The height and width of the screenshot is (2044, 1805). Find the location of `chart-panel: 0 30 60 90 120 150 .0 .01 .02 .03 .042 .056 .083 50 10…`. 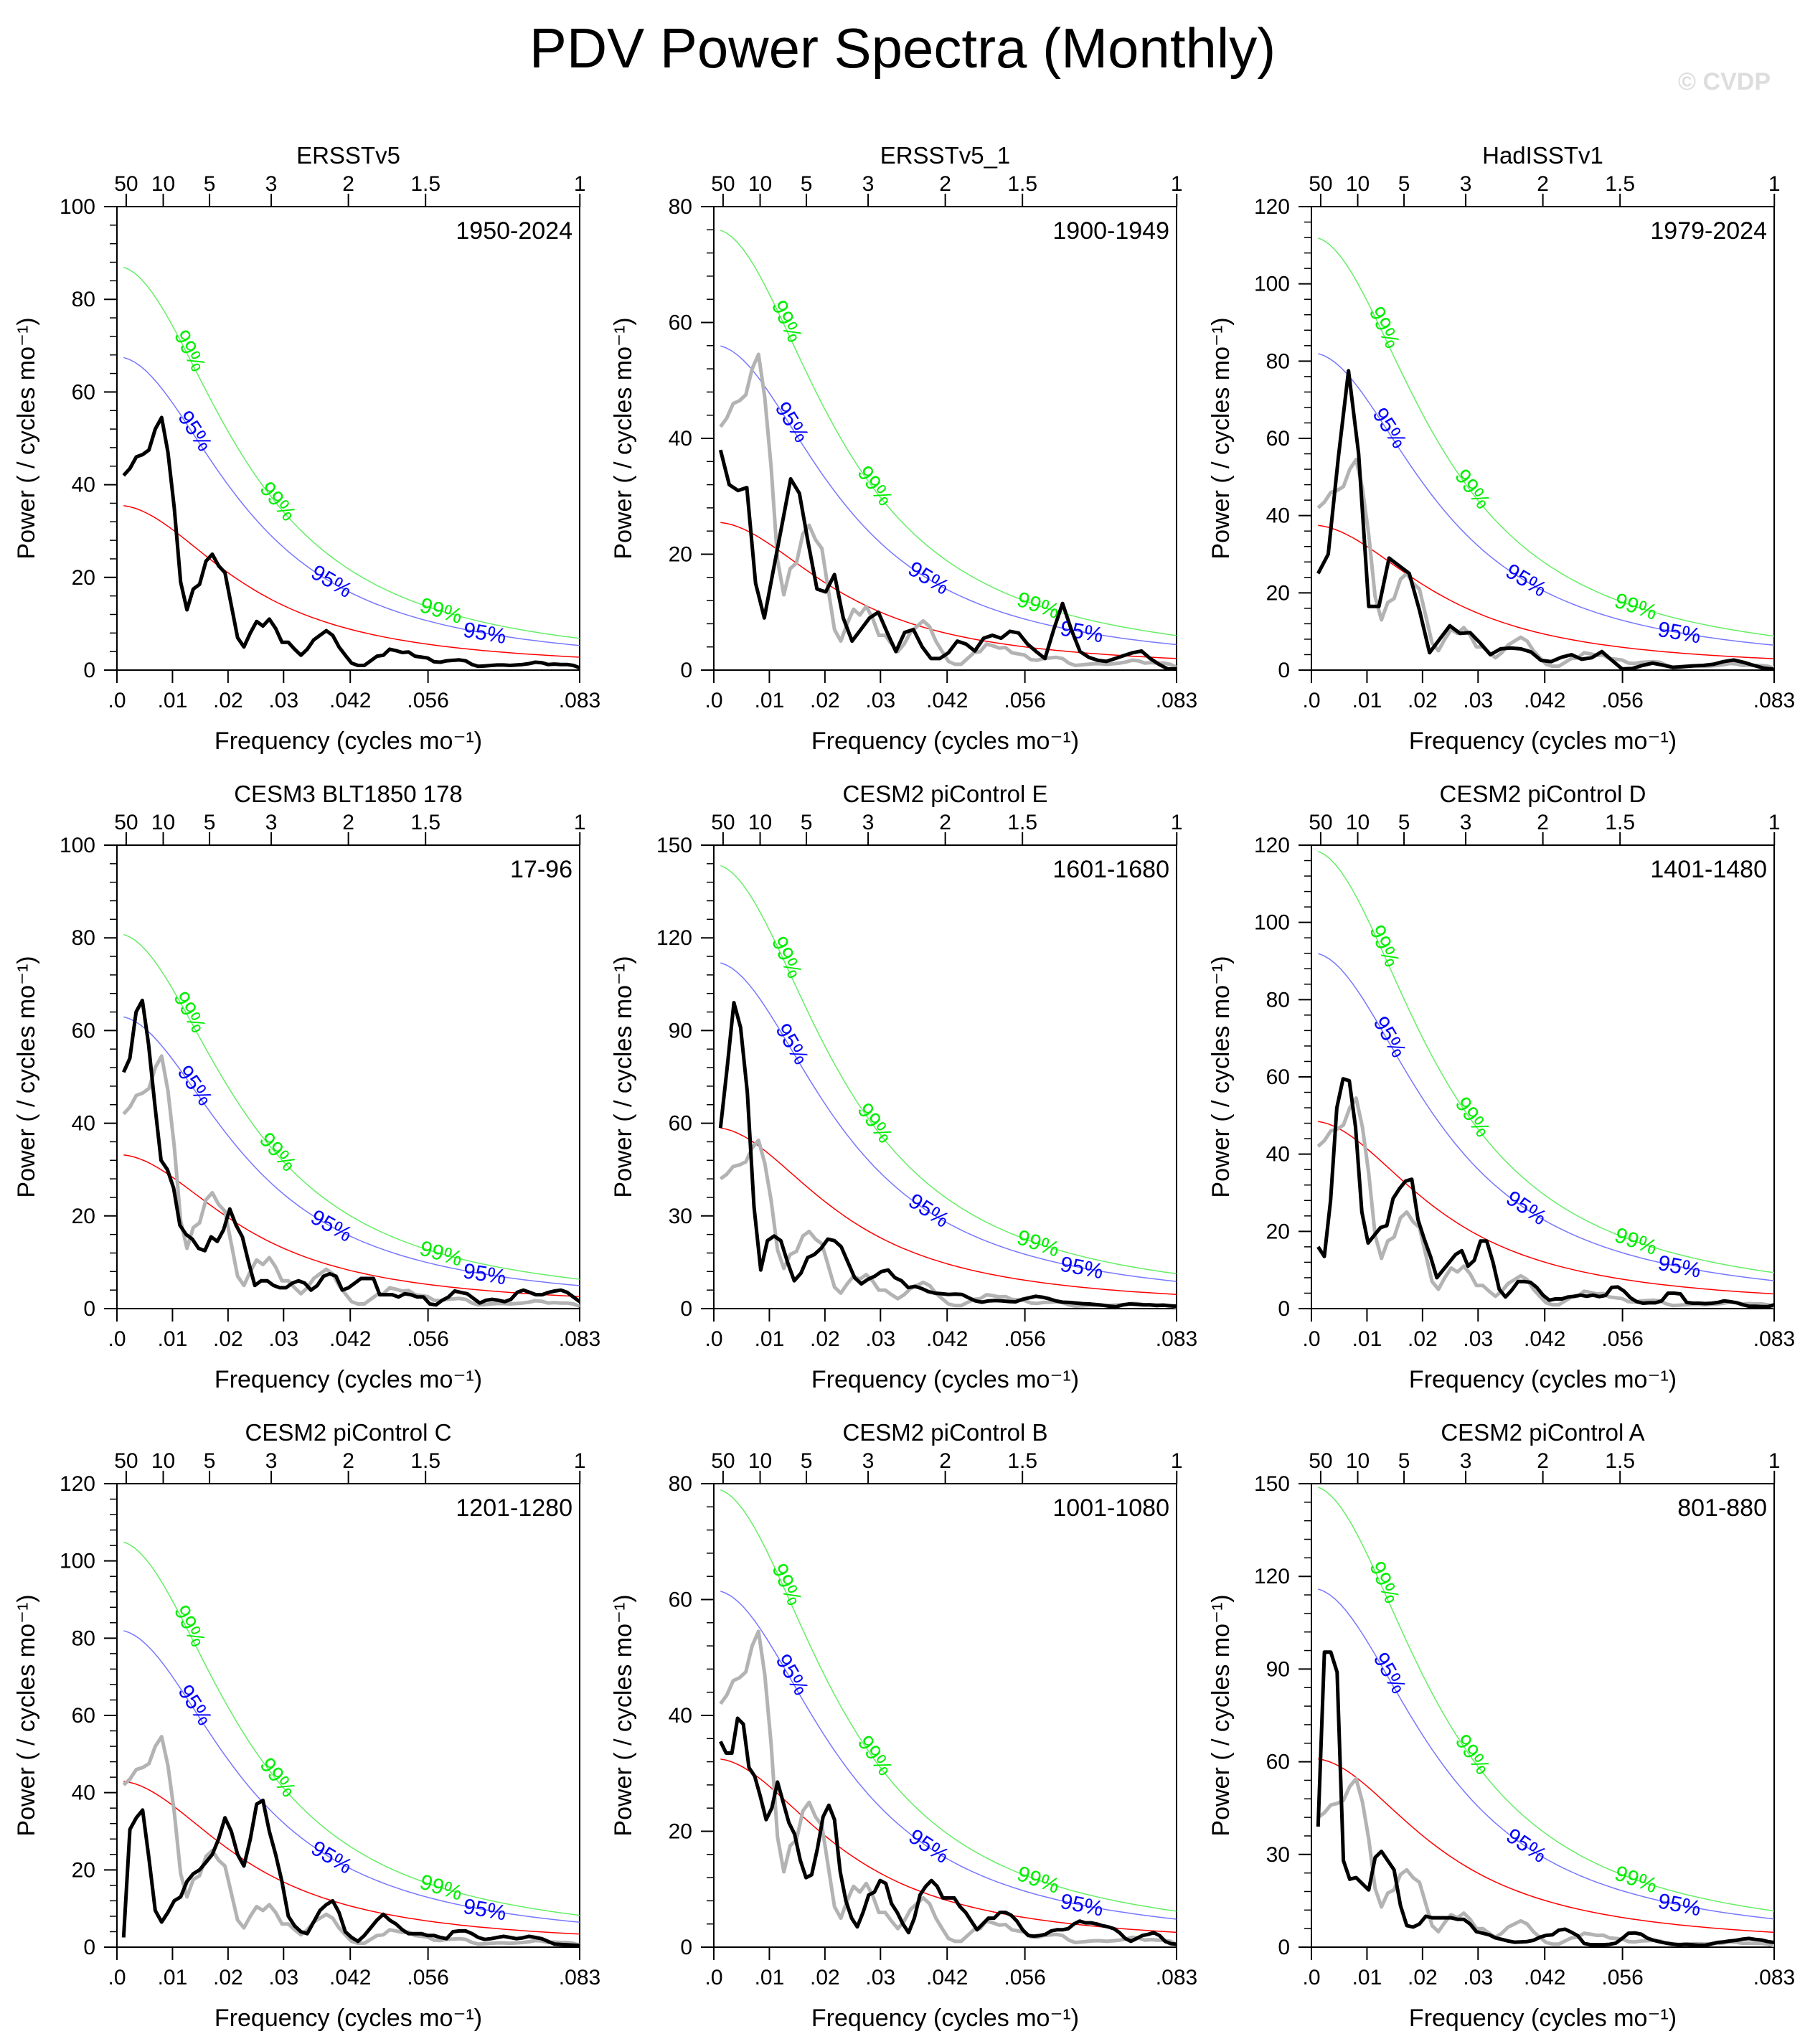

chart-panel: 0 30 60 90 120 150 .0 .01 .02 .03 .042 .056 .083 50 10… is located at coordinates (903, 1087).